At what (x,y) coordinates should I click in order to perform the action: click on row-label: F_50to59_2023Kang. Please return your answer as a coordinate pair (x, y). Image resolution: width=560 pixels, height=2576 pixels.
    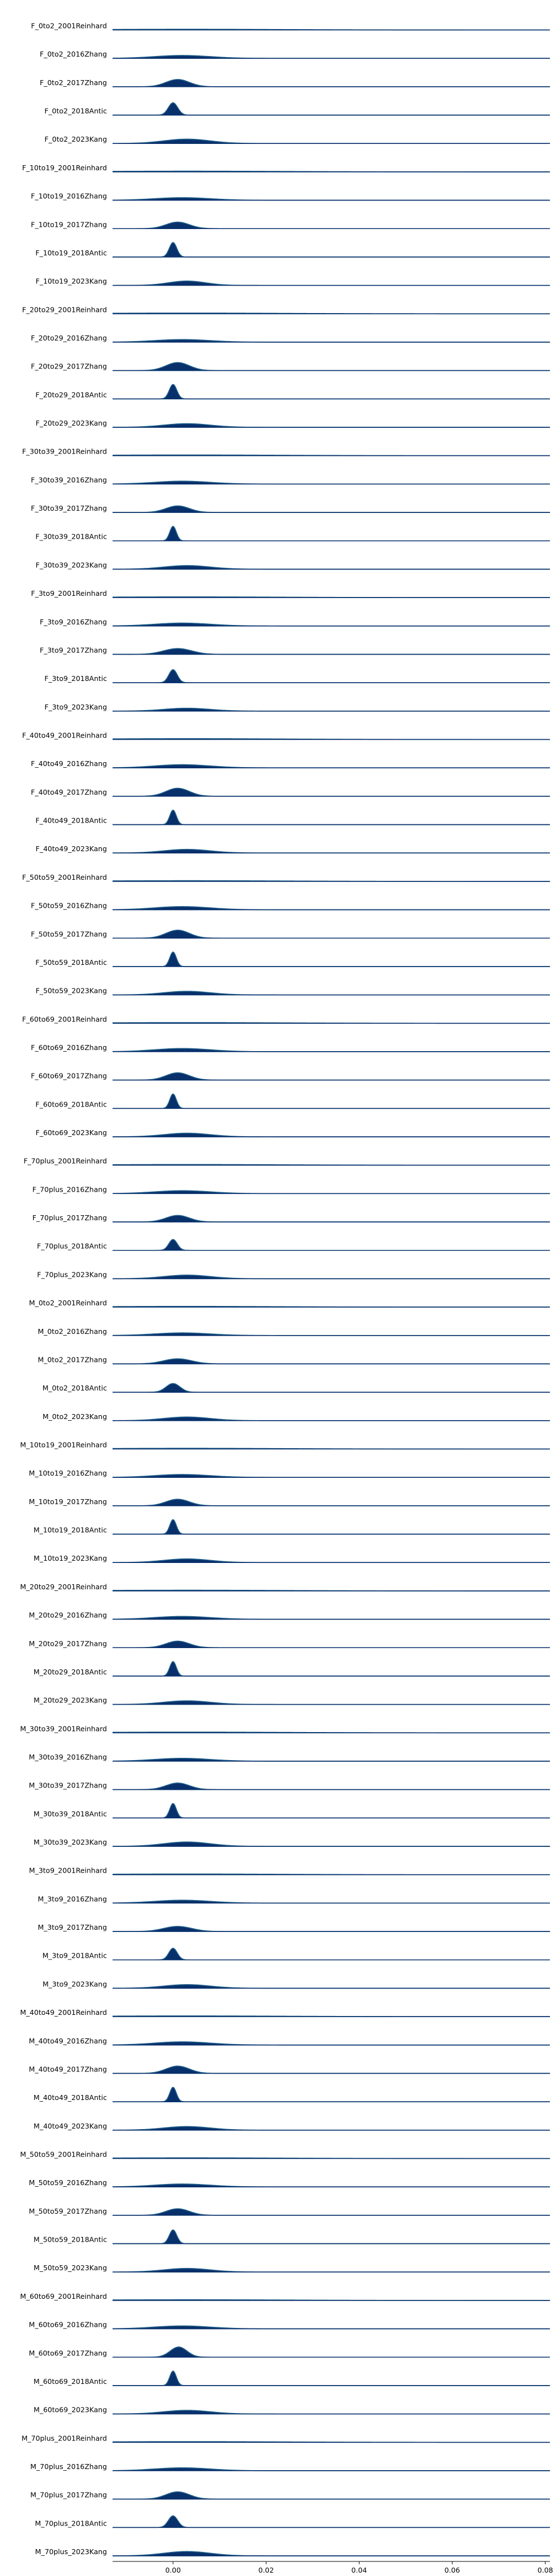
    Looking at the image, I should click on (72, 991).